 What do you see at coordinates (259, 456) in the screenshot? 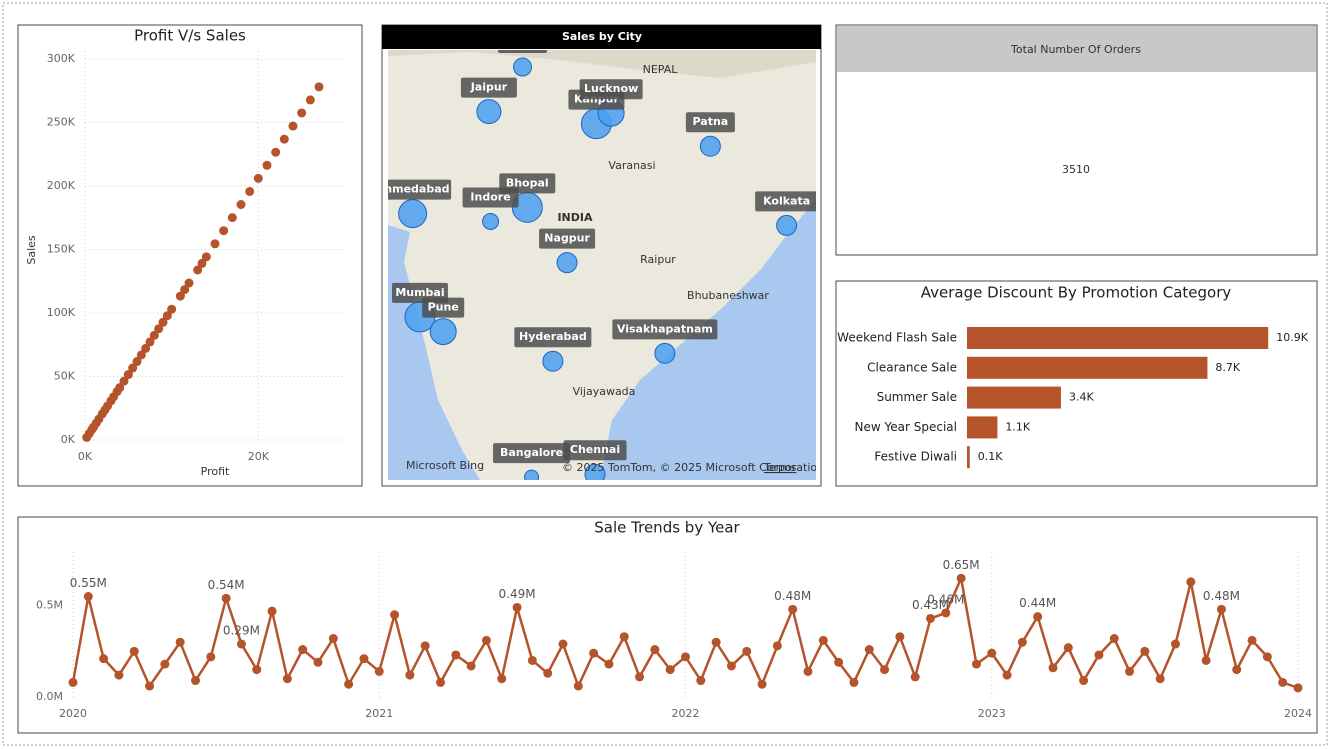
I see `x-tick-label: 20K` at bounding box center [259, 456].